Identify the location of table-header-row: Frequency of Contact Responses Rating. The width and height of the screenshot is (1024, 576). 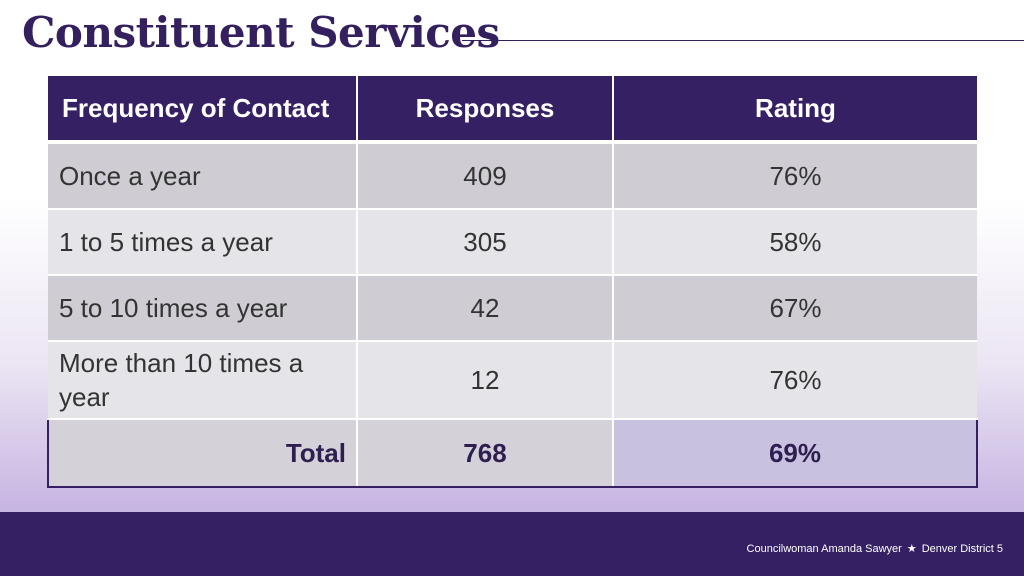
(512, 110).